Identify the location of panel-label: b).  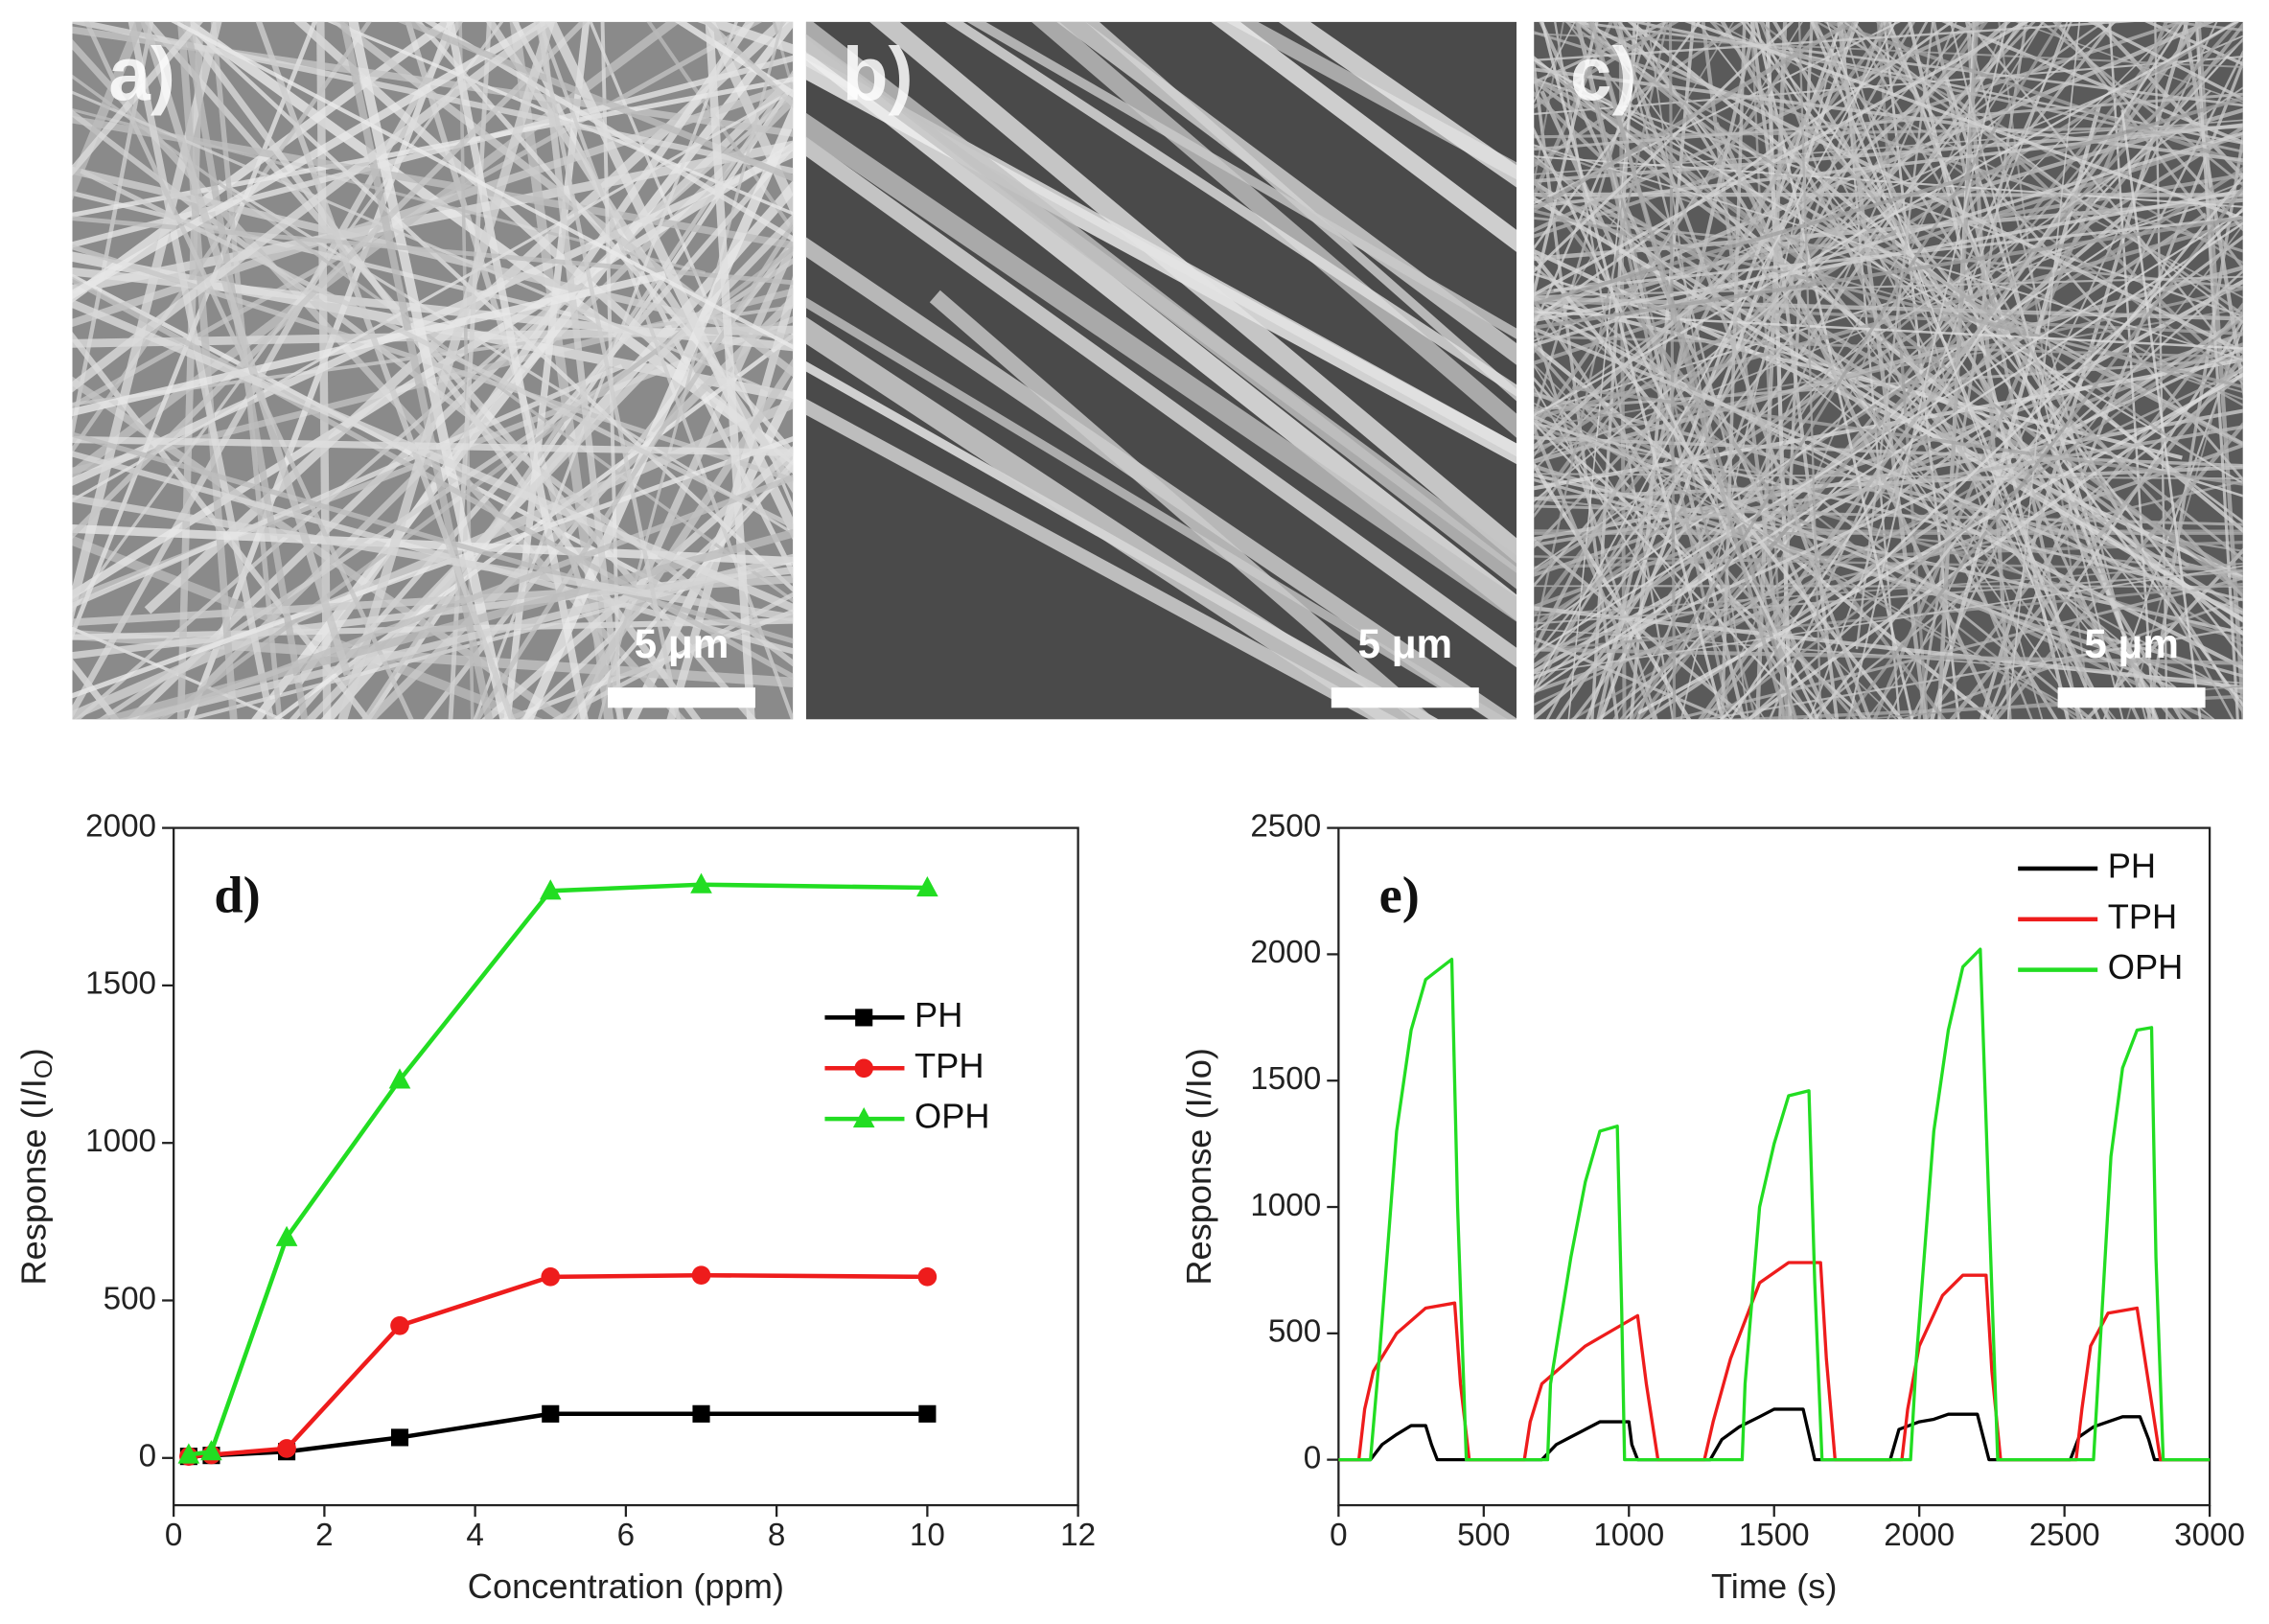
(879, 74).